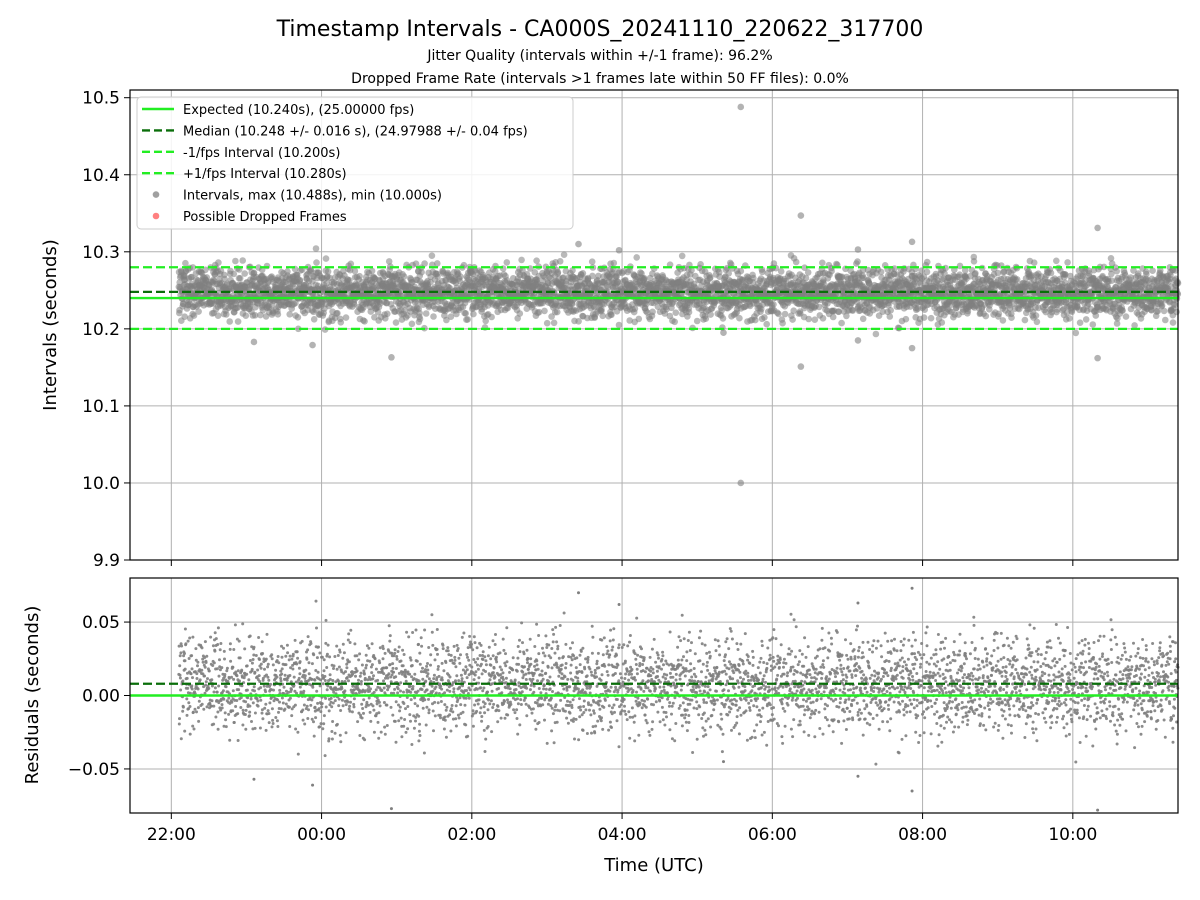  What do you see at coordinates (156, 194) in the screenshot?
I see `legend-marker` at bounding box center [156, 194].